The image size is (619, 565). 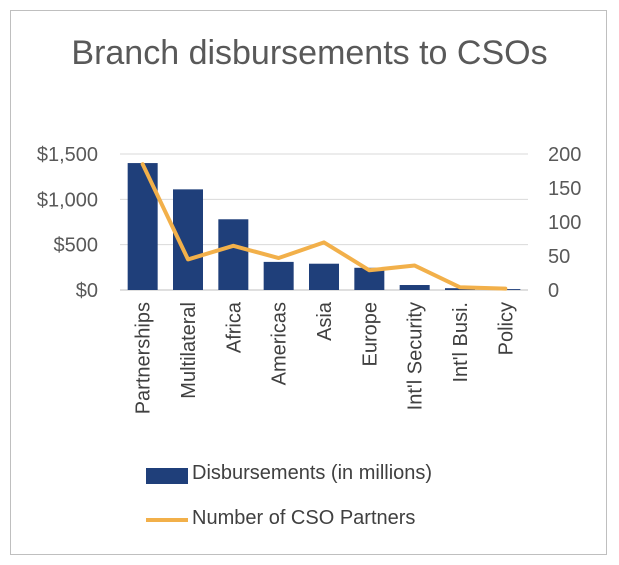 I want to click on x-category-label: Americas, so click(x=280, y=343).